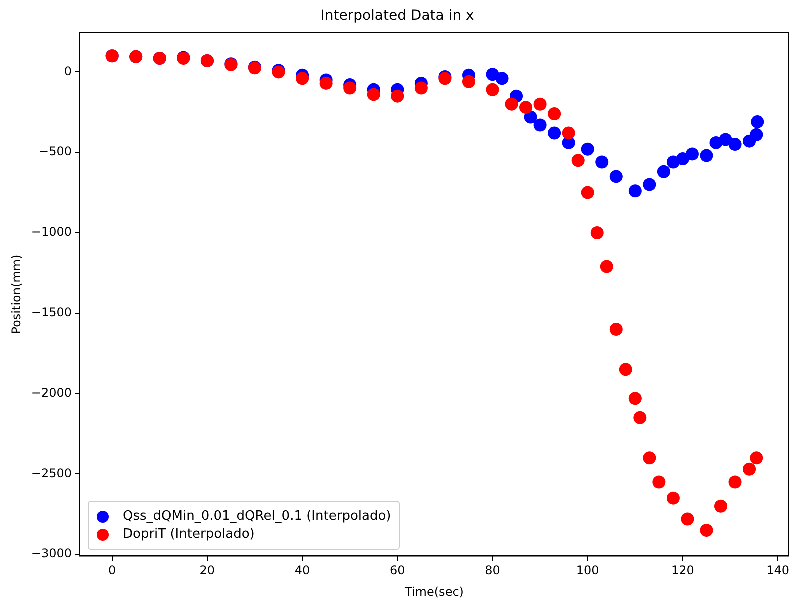  What do you see at coordinates (51, 313) in the screenshot?
I see `y-tick-label: −1500` at bounding box center [51, 313].